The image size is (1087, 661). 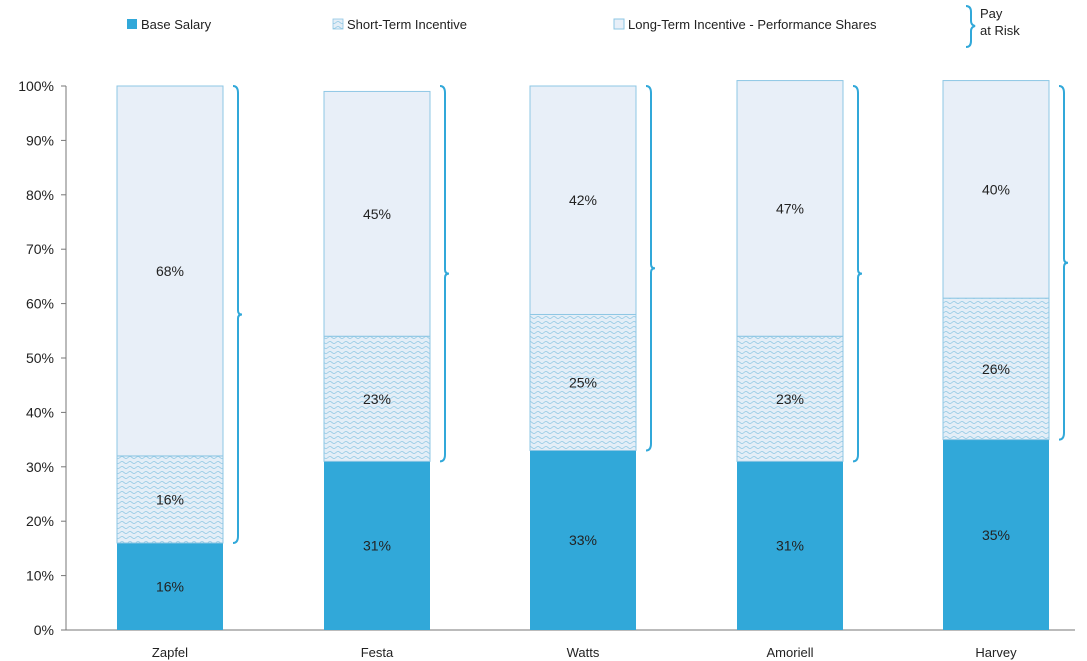 I want to click on data-label: 42%, so click(x=583, y=200).